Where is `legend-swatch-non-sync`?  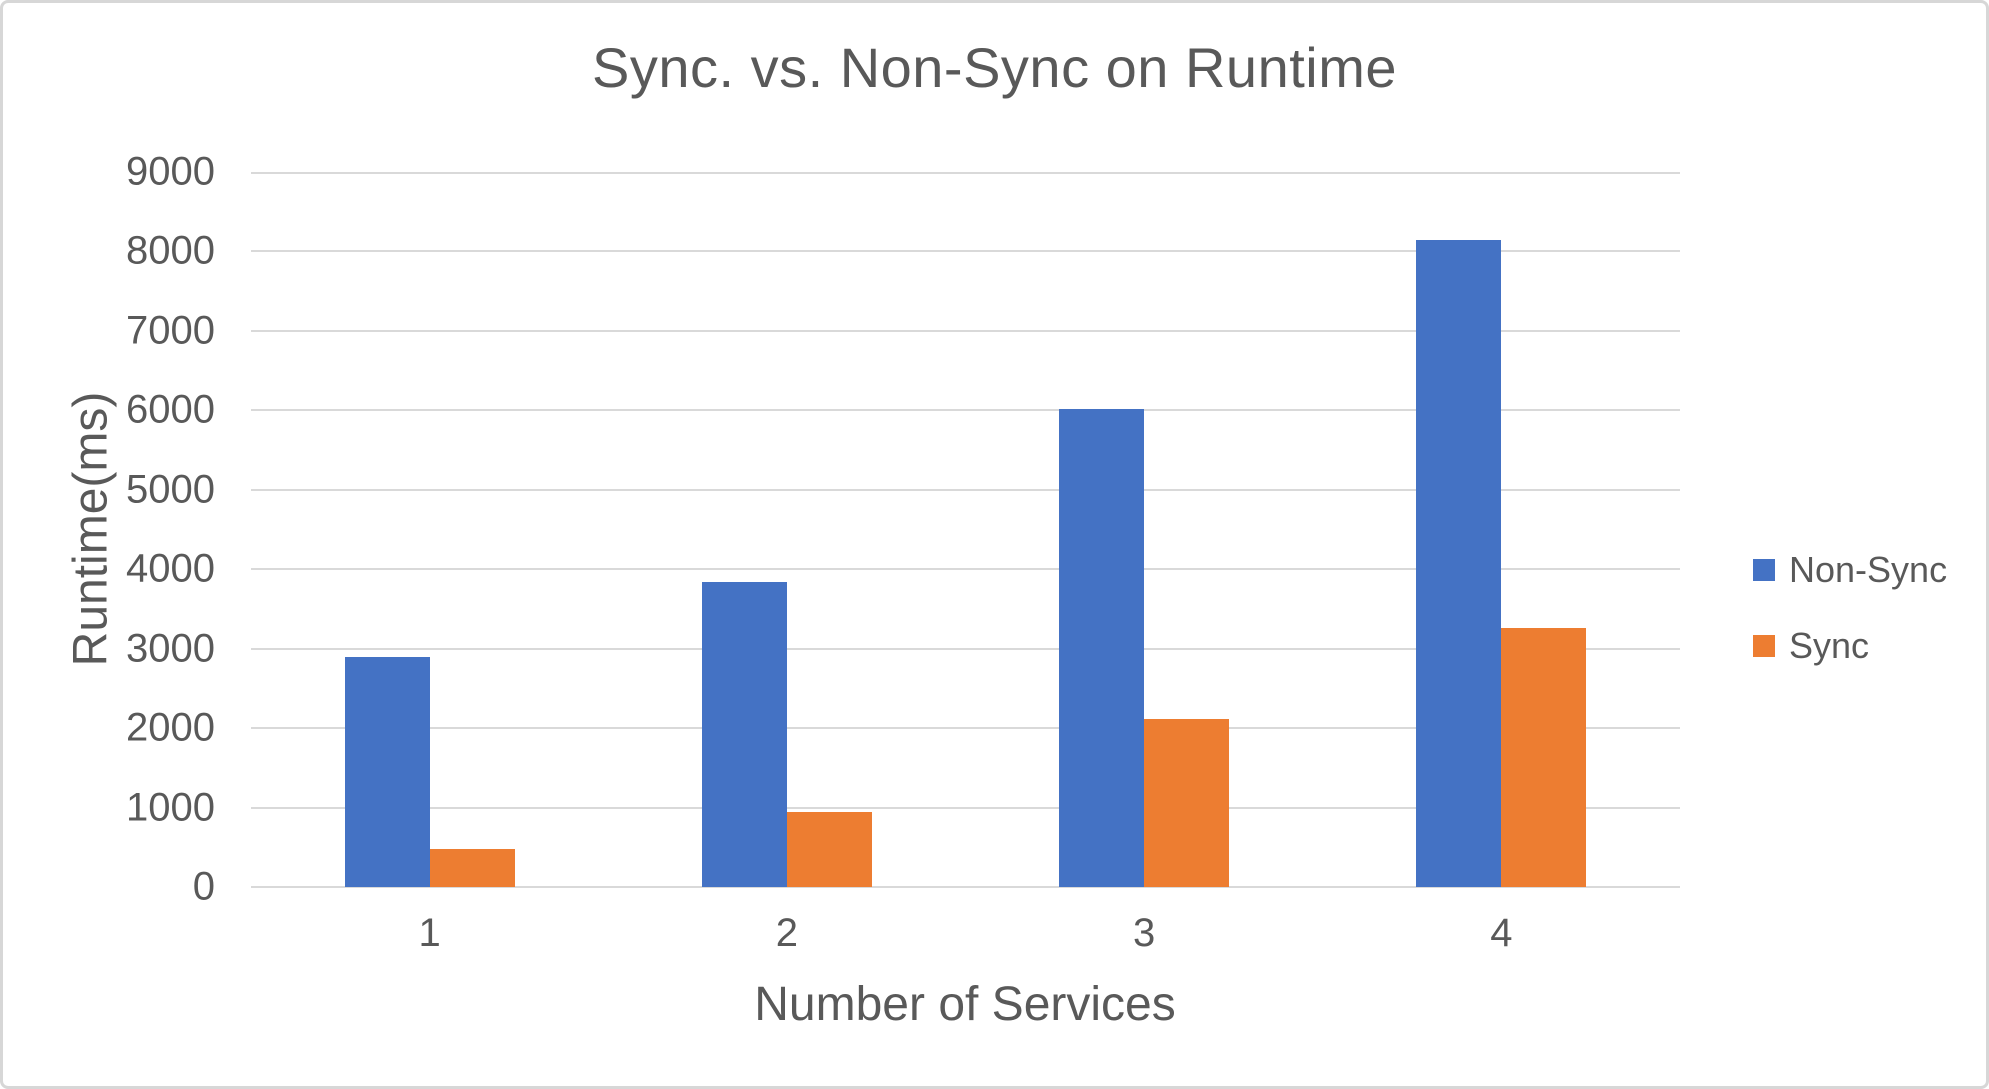
legend-swatch-non-sync is located at coordinates (1764, 569).